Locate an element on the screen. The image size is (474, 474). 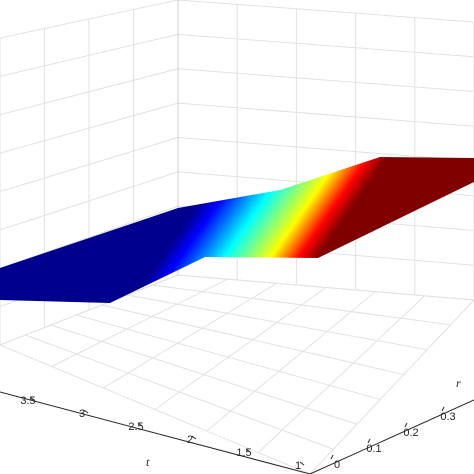
r-axis-label: r is located at coordinates (458, 383).